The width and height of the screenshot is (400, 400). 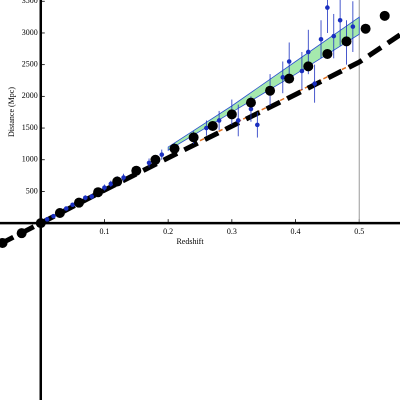 I want to click on y-tick-label: 1500, so click(x=30, y=127).